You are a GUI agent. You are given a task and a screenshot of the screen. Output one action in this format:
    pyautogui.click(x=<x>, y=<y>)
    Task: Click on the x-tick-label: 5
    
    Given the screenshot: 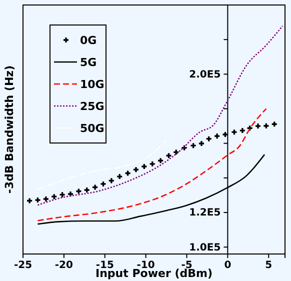 What is the action you would take?
    pyautogui.click(x=268, y=266)
    